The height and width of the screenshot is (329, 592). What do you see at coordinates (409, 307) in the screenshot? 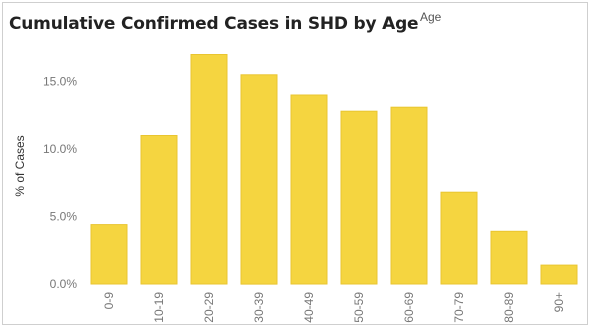
I see `x-tick-label: 60-69` at bounding box center [409, 307].